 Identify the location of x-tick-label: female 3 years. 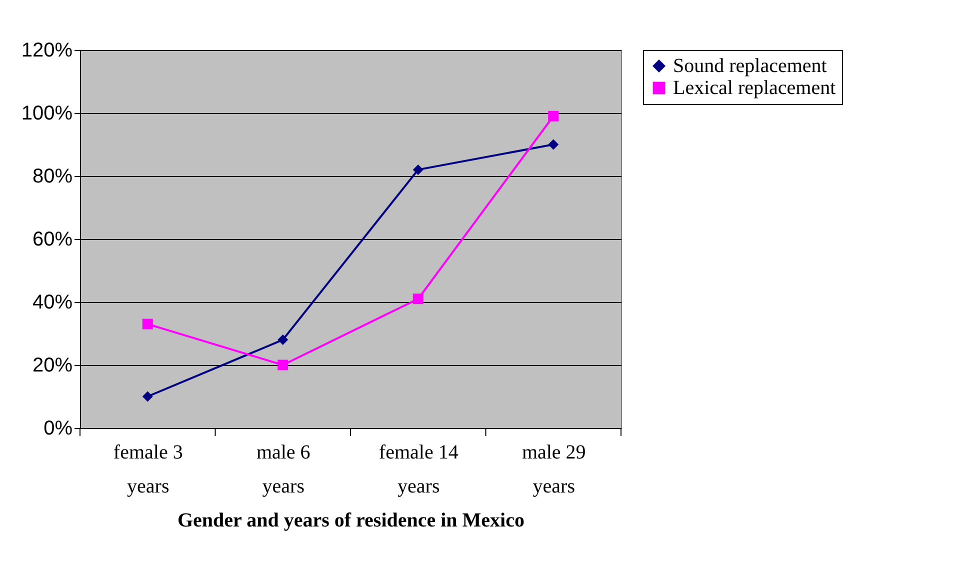
(148, 470).